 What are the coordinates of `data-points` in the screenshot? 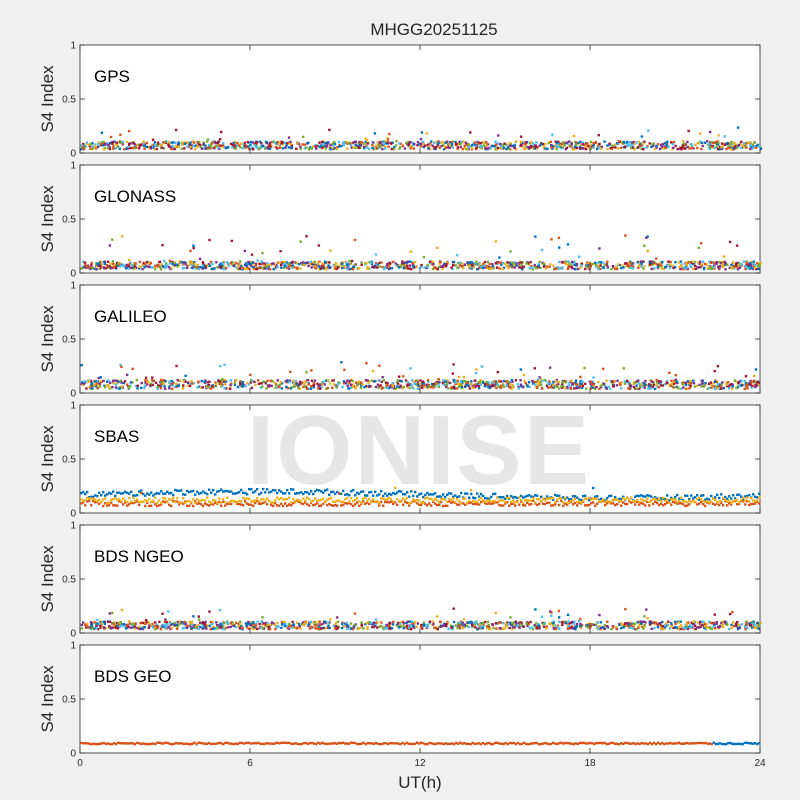 It's located at (421, 252).